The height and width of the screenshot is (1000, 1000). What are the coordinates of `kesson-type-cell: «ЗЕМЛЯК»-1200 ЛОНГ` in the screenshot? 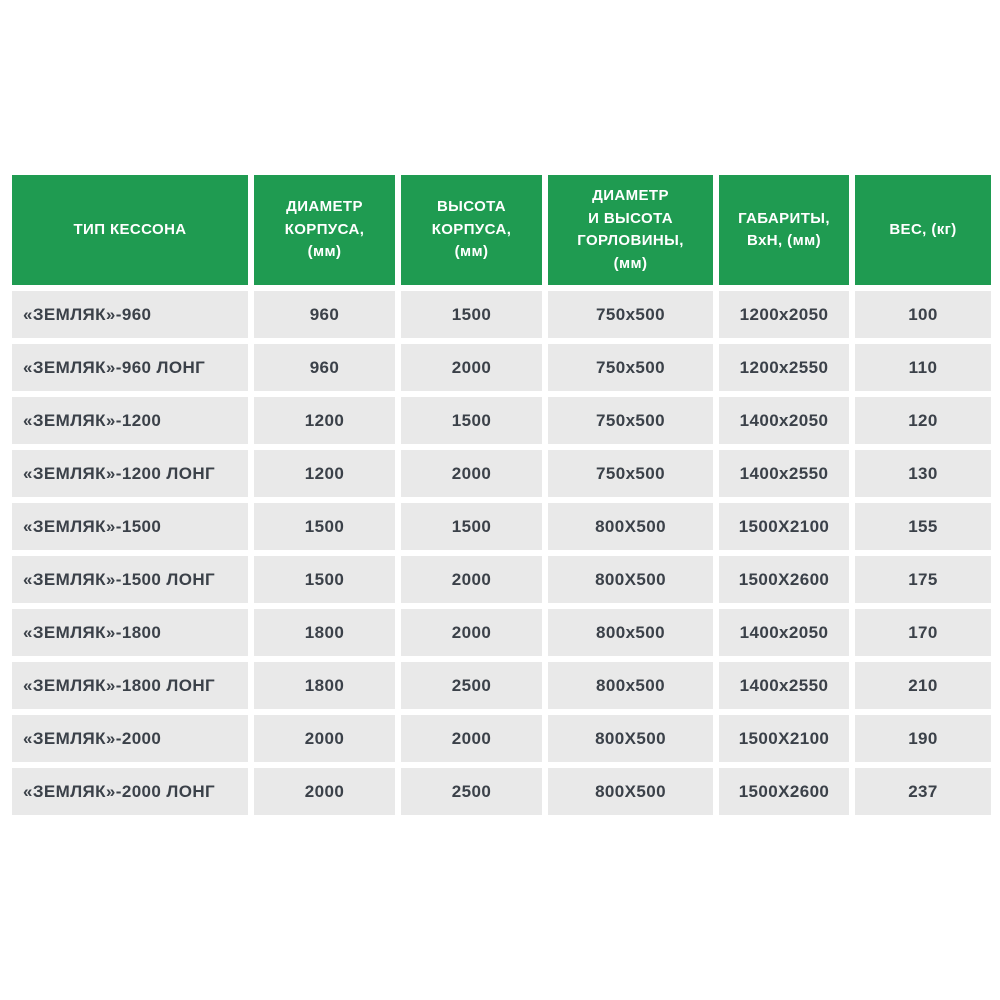 It's located at (130, 473).